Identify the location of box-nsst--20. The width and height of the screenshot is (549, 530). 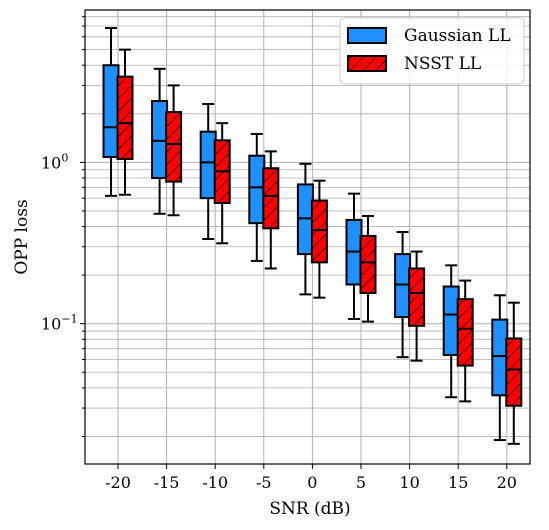
(125, 122).